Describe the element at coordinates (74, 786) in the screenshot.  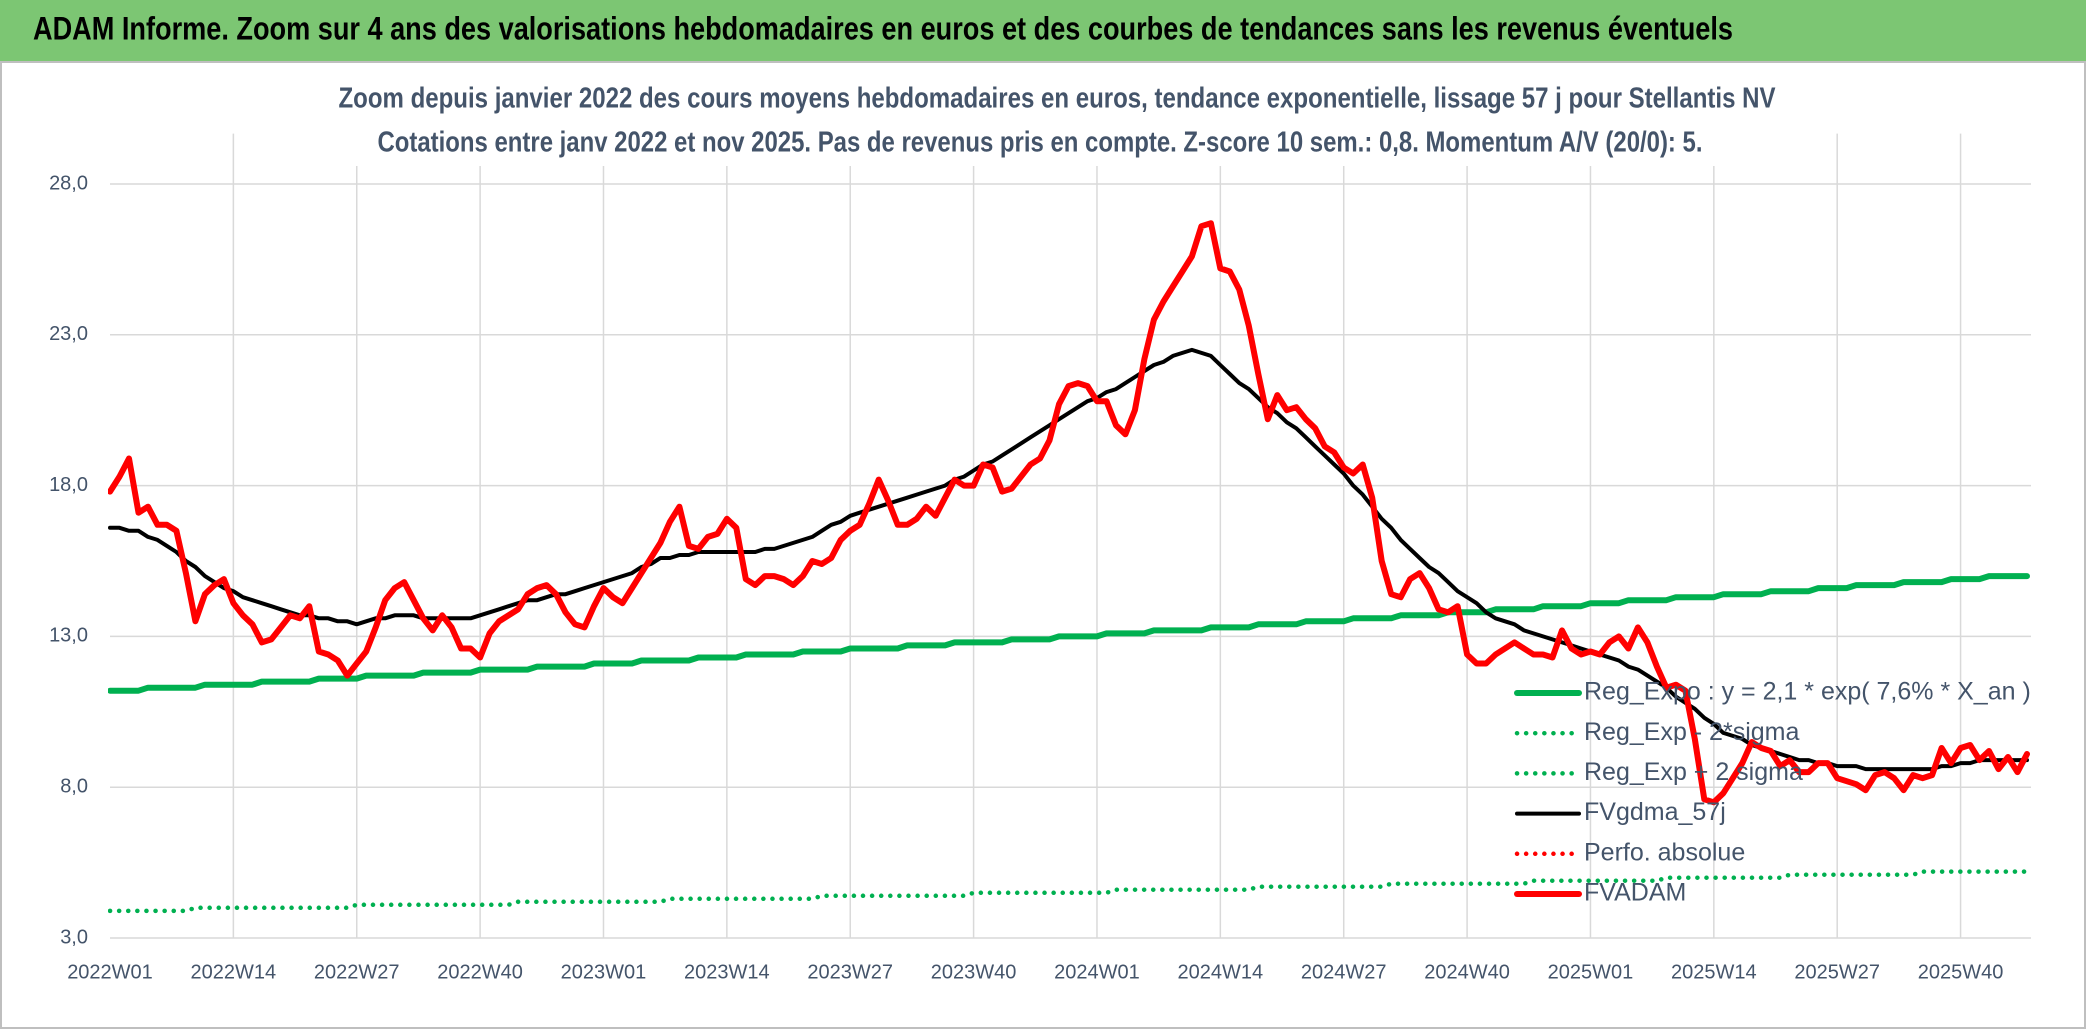
I see `y-tick-label: 8,0` at that location.